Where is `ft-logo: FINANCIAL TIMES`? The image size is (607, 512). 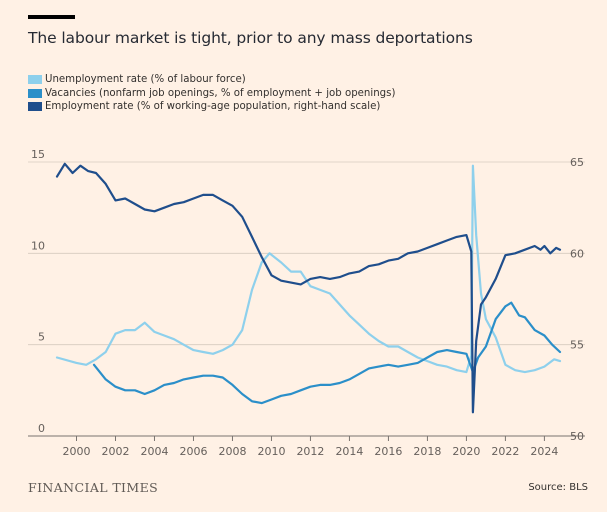
ft-logo: FINANCIAL TIMES is located at coordinates (93, 487).